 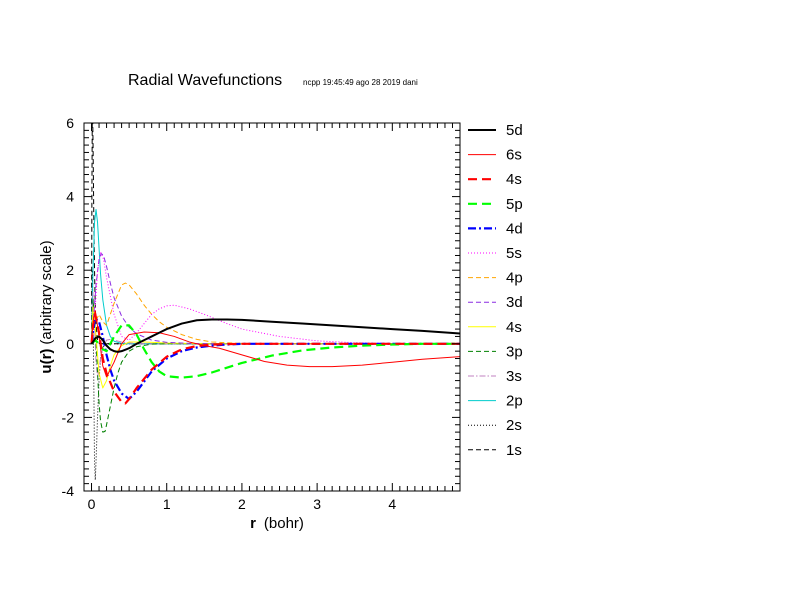 I want to click on legend-label-3s-10: 3s, so click(x=514, y=376).